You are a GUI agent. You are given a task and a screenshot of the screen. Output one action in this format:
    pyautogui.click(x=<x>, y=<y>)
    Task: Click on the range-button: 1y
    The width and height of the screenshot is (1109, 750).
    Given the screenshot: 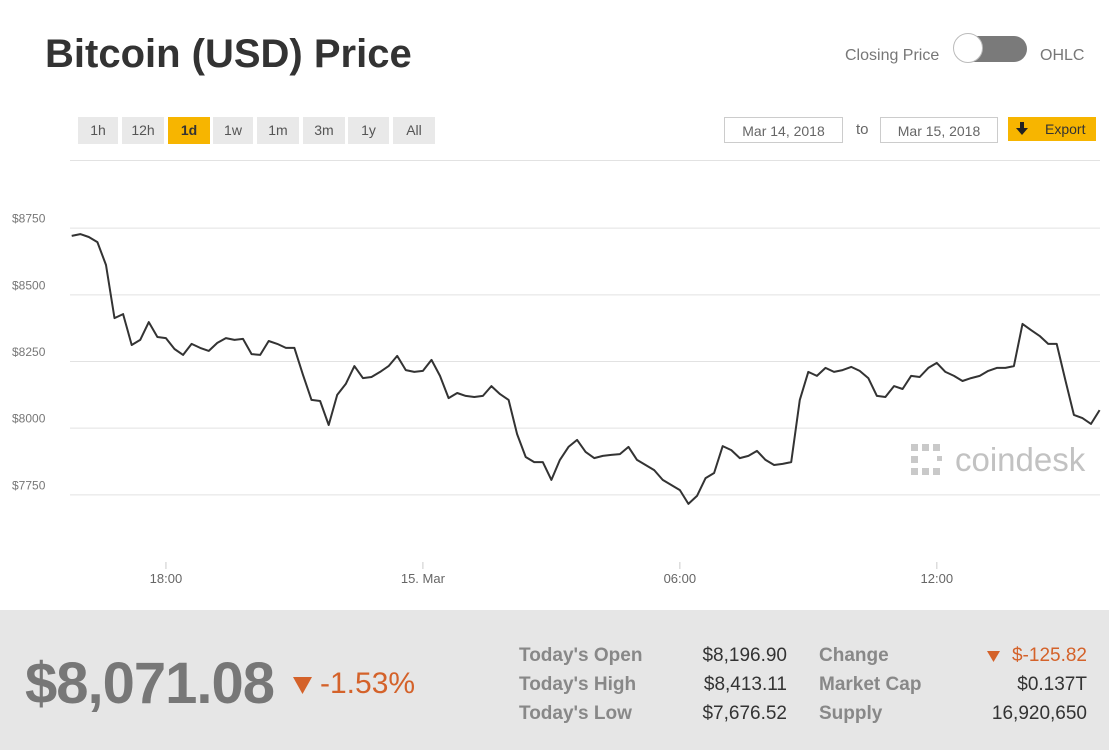 What is the action you would take?
    pyautogui.click(x=368, y=130)
    